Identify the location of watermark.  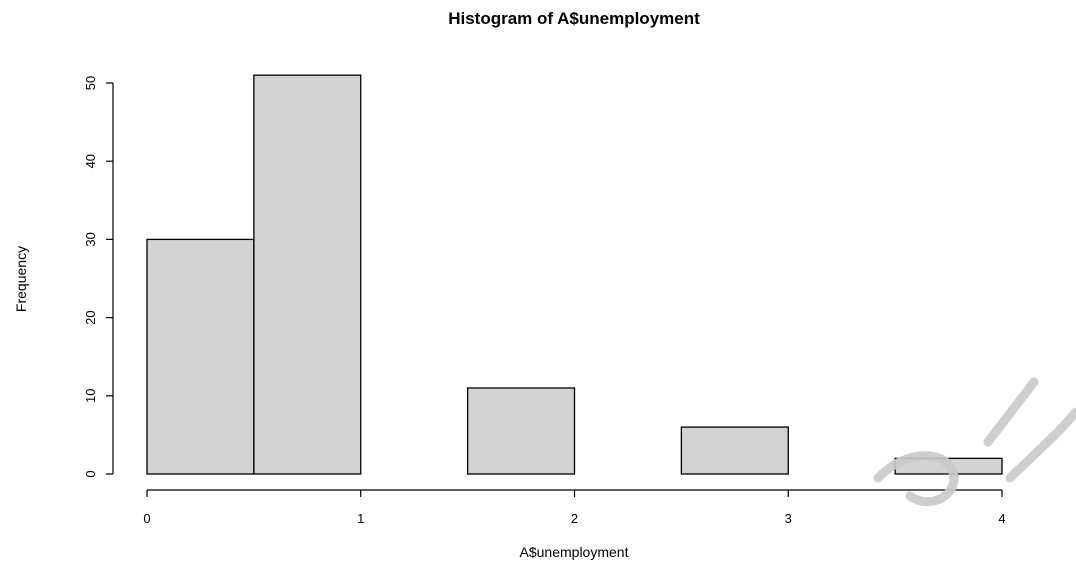
(974, 442).